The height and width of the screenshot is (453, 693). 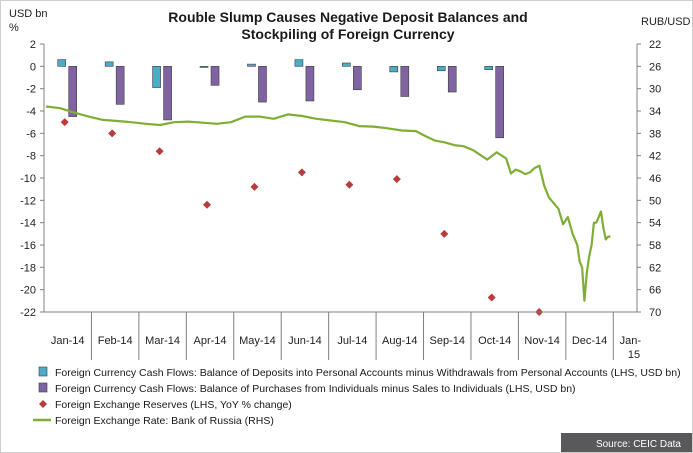 What do you see at coordinates (305, 341) in the screenshot?
I see `category-label: Jun-14` at bounding box center [305, 341].